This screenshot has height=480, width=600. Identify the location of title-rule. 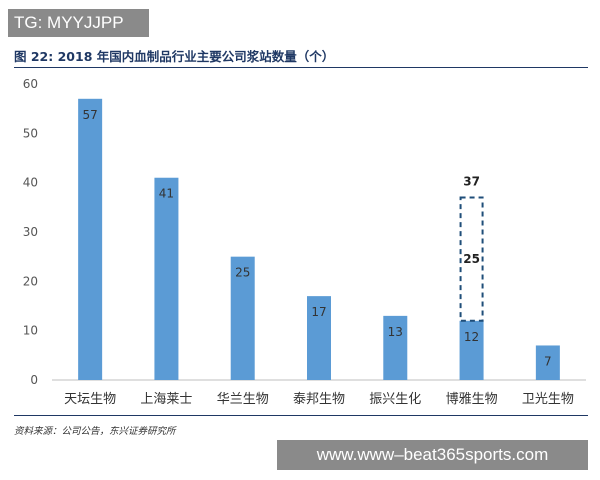
(301, 67).